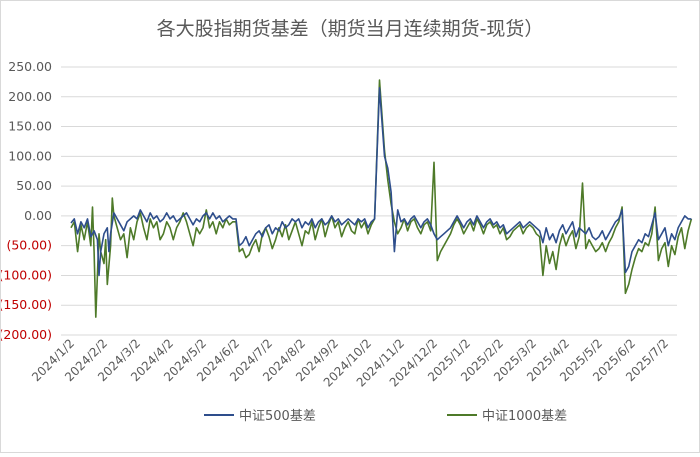 Image resolution: width=700 pixels, height=457 pixels. I want to click on y-tick-label: 150.00, so click(30, 126).